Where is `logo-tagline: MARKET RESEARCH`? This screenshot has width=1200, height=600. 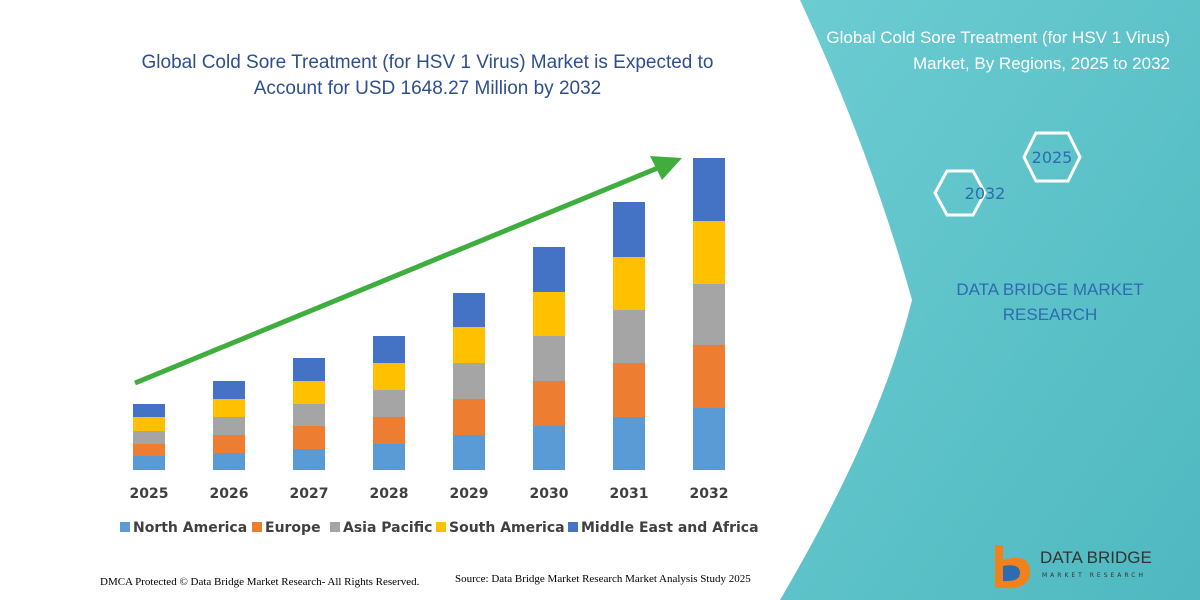 logo-tagline: MARKET RESEARCH is located at coordinates (1094, 575).